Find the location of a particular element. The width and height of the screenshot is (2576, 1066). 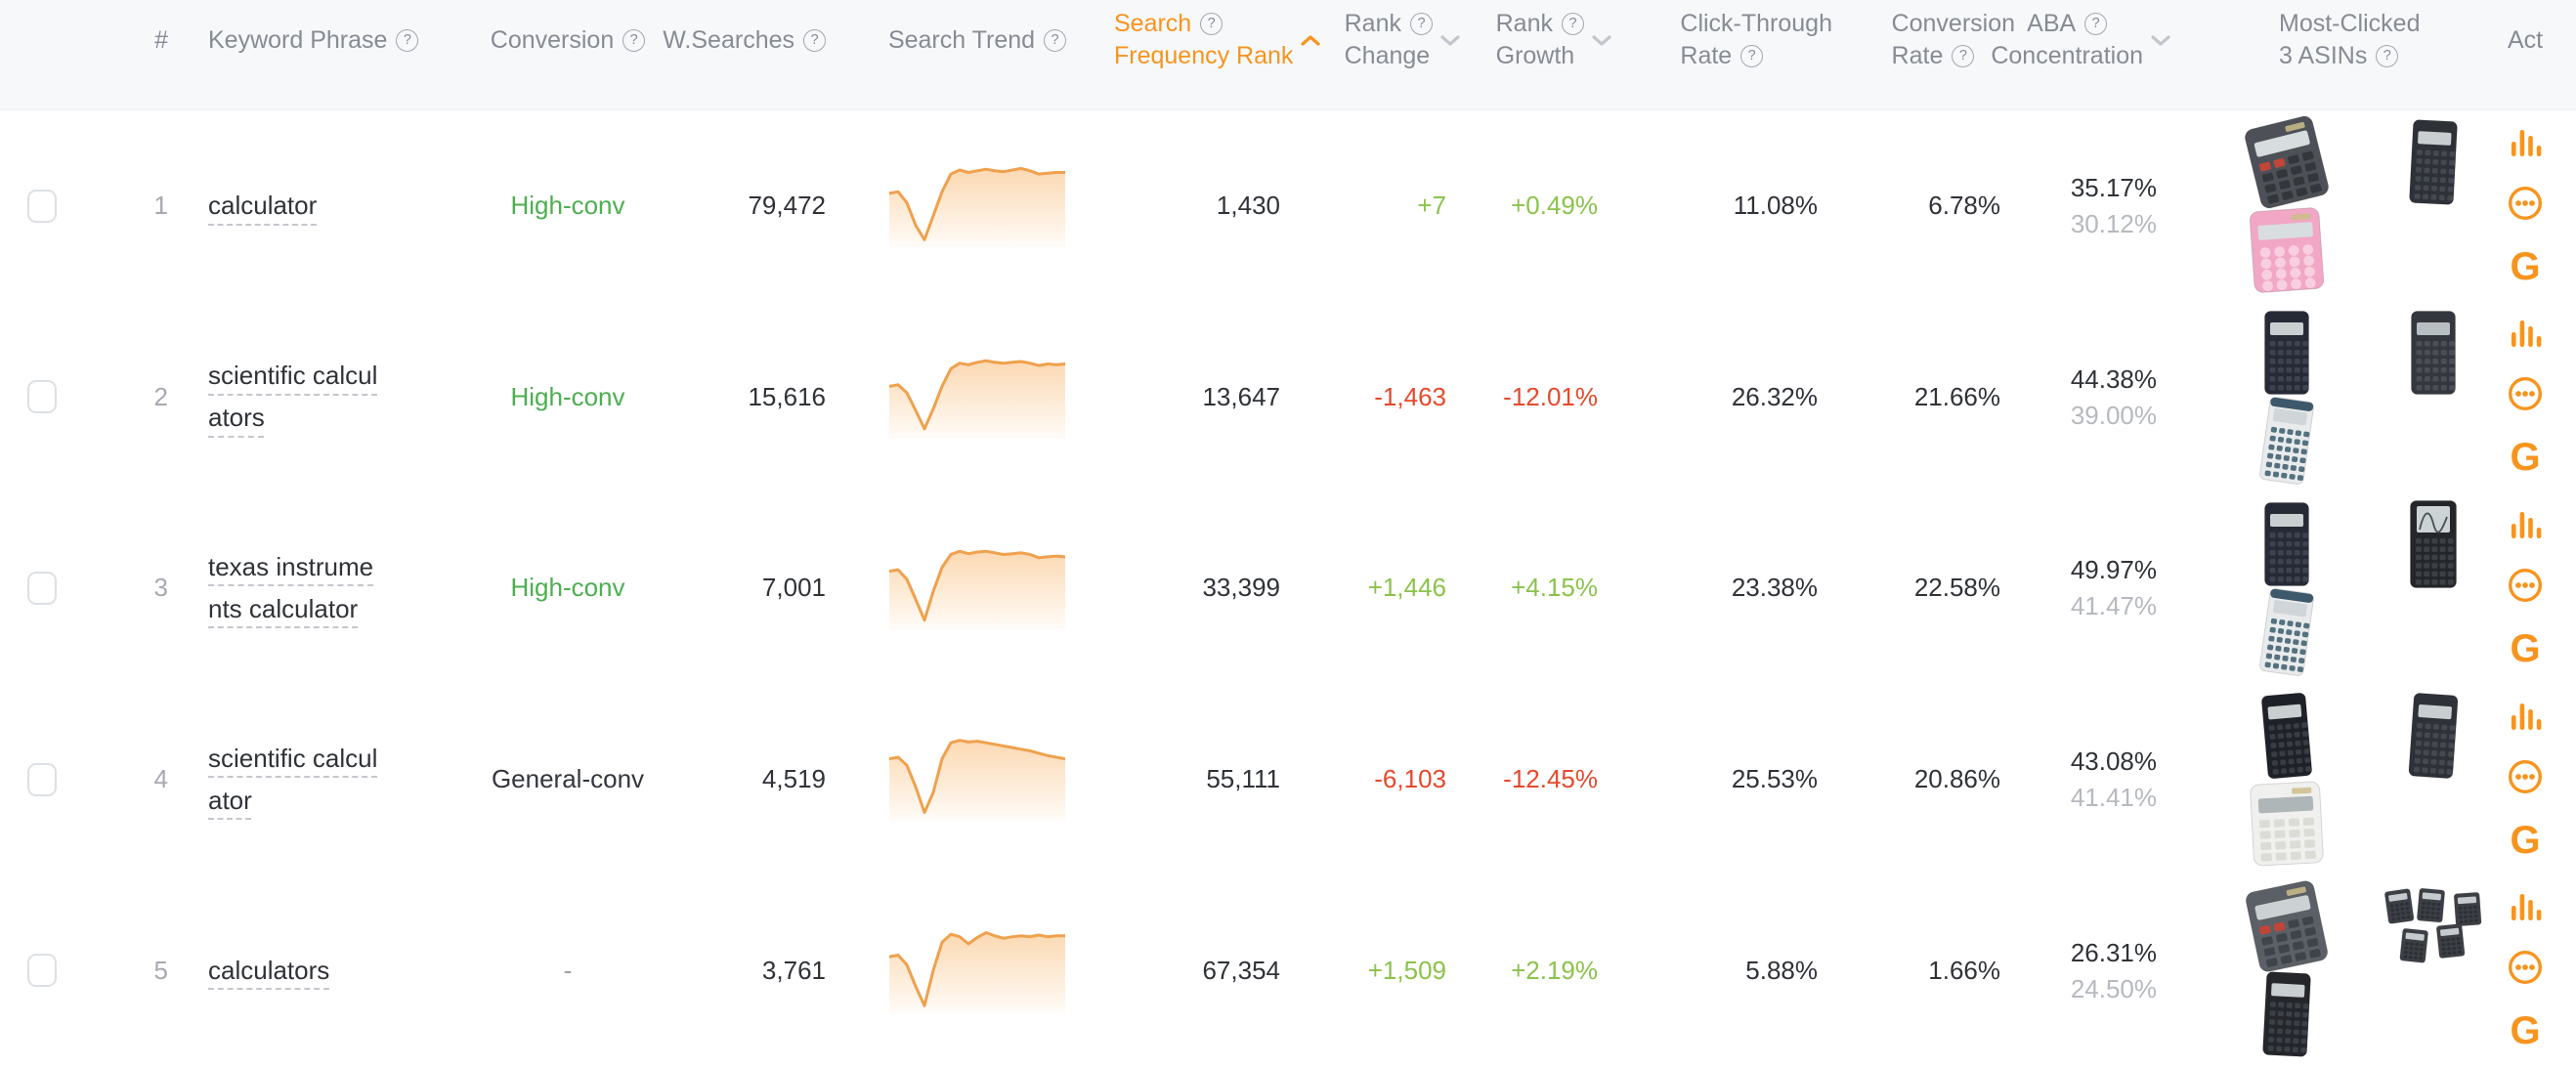

pink-calculator-image is located at coordinates (2287, 250).